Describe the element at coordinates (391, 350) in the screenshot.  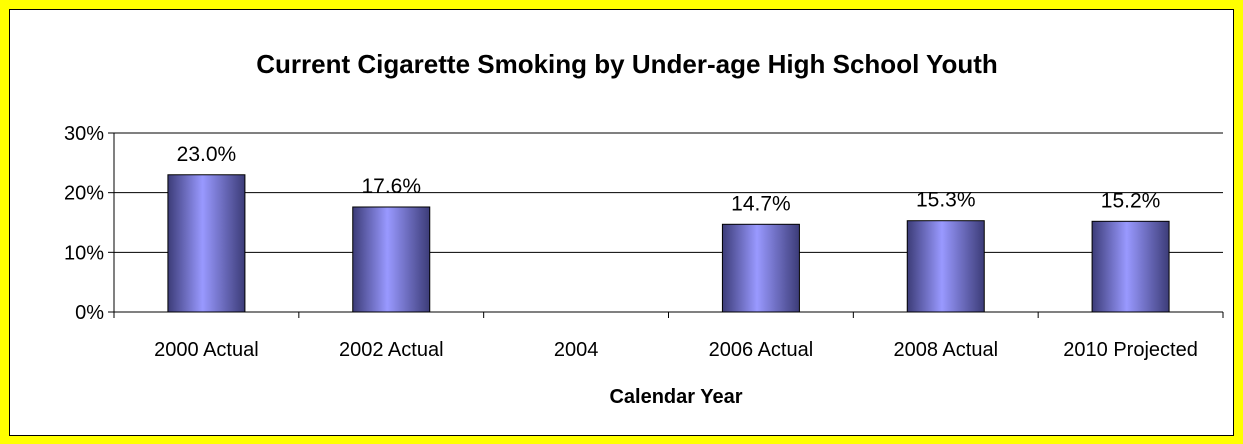
I see `x-tick-label: 2002 Actual` at that location.